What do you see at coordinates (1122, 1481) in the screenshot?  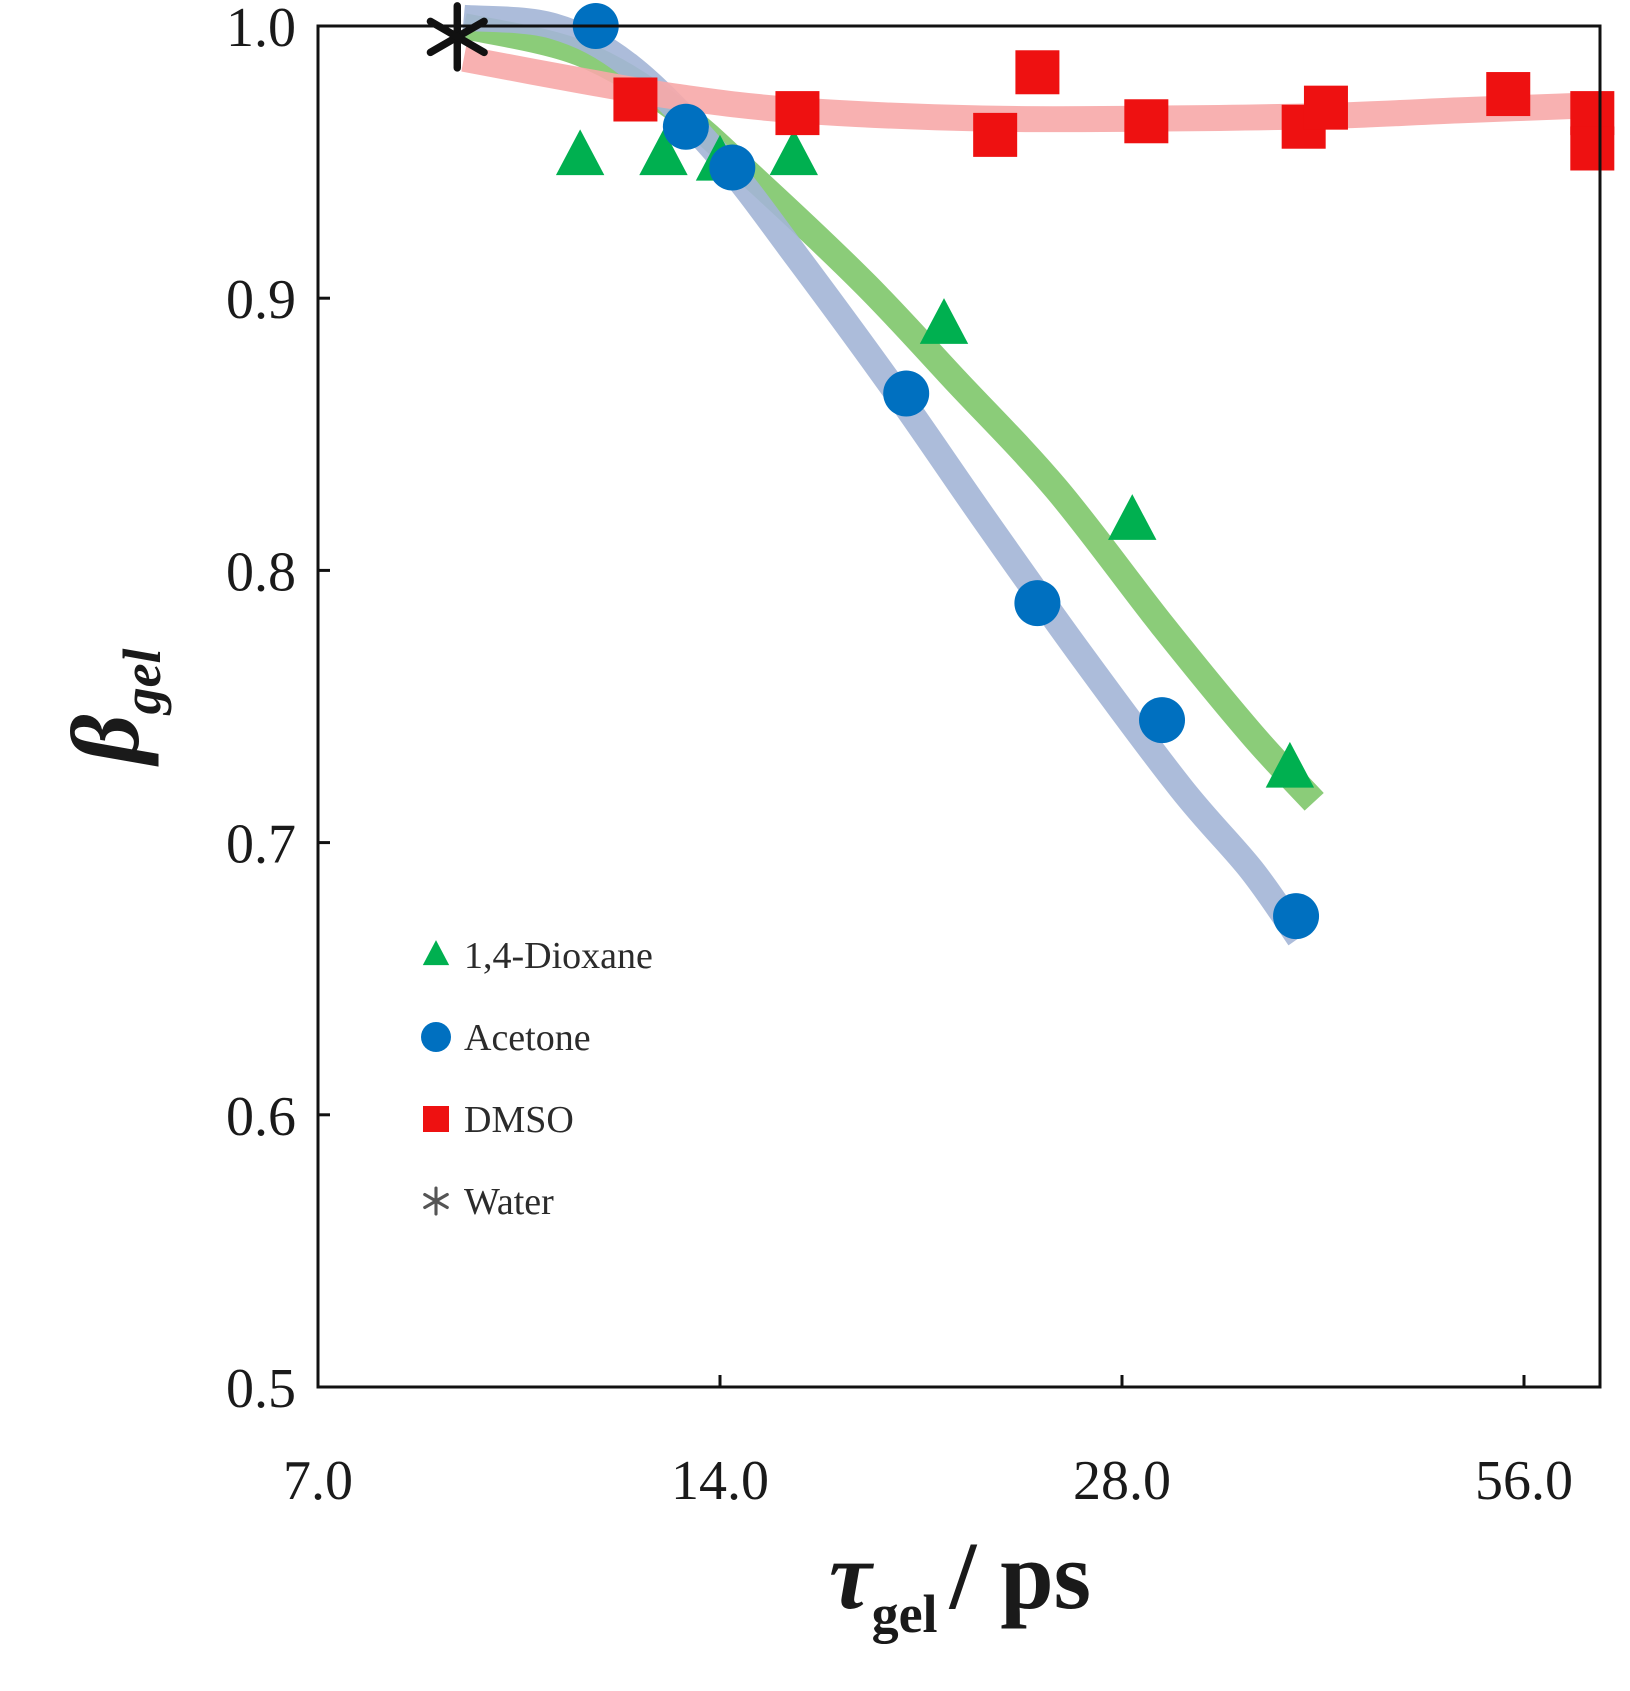 I see `x-tick-label: 28.0` at bounding box center [1122, 1481].